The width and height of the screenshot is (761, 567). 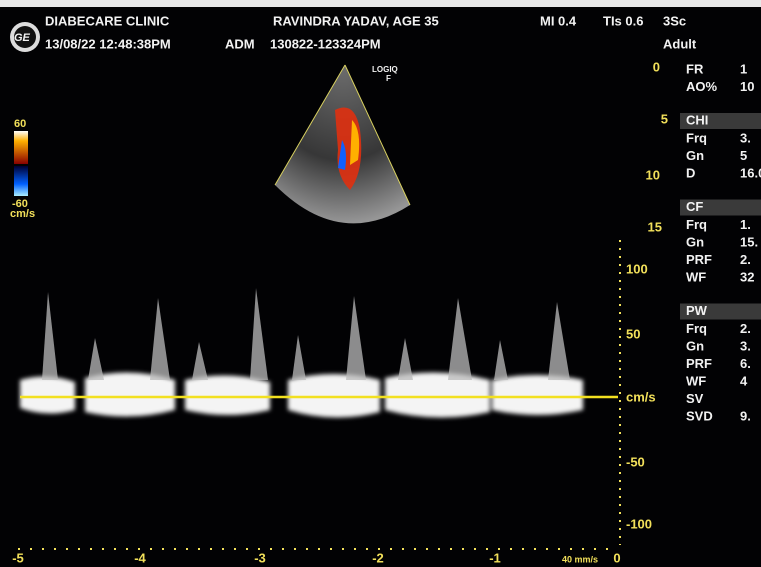 What do you see at coordinates (342, 135) in the screenshot?
I see `sector-outline` at bounding box center [342, 135].